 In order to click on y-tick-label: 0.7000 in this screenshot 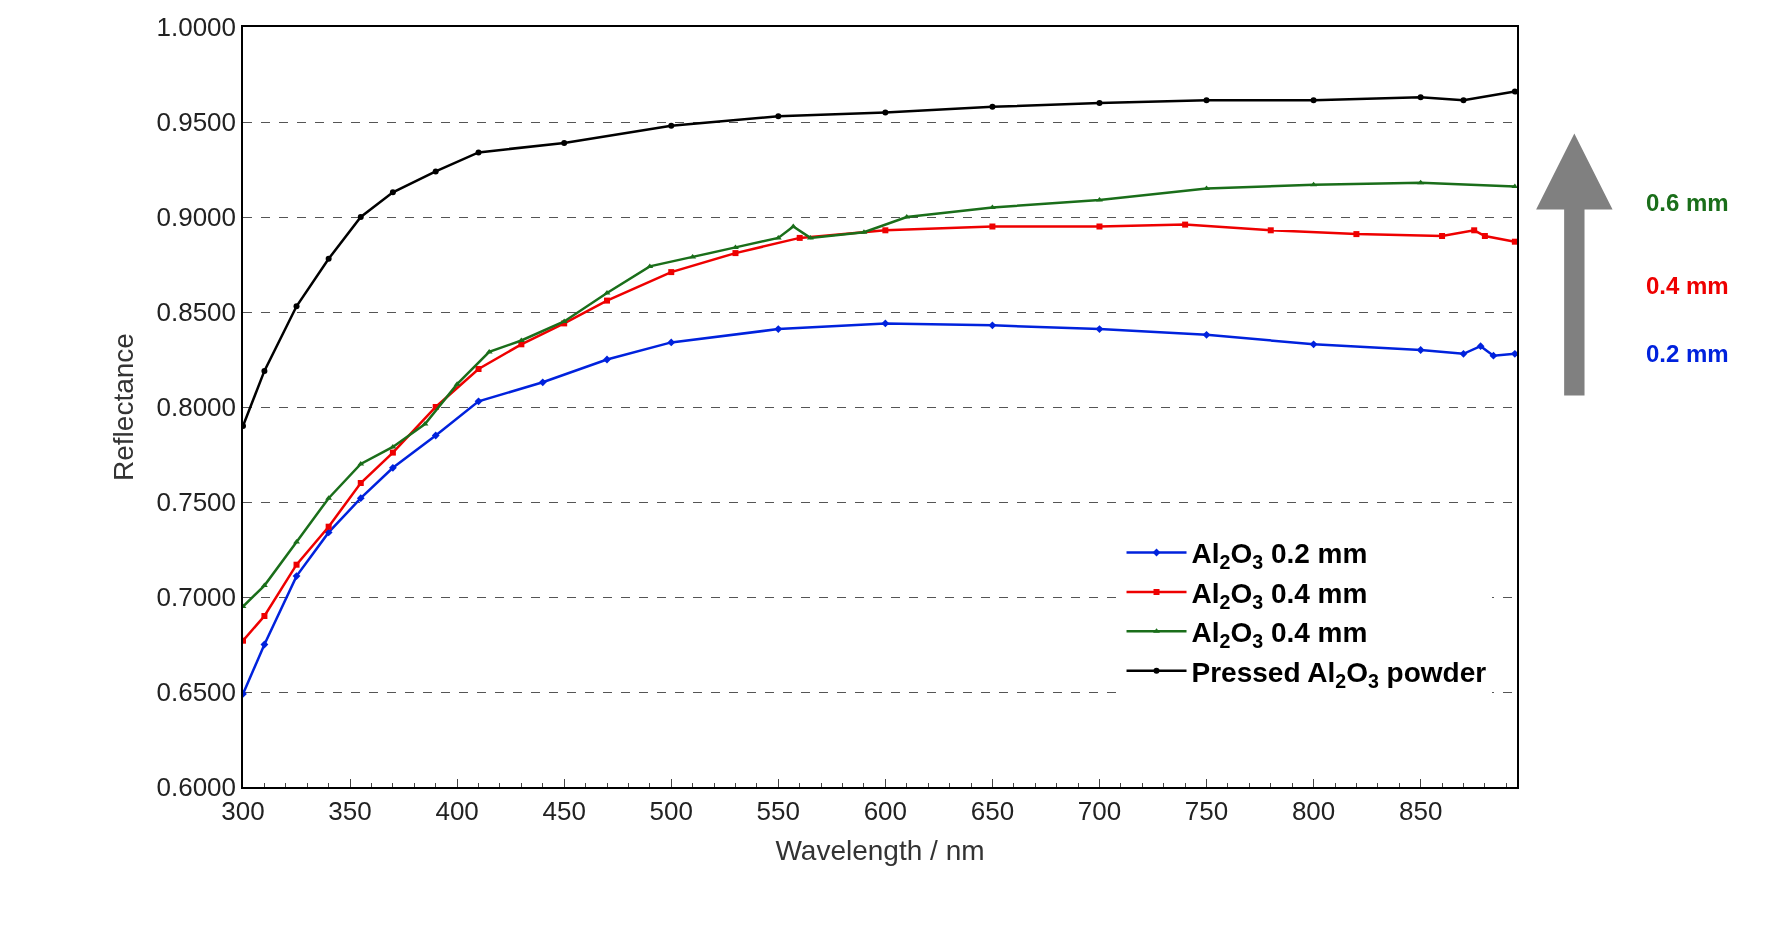, I will do `click(196, 597)`.